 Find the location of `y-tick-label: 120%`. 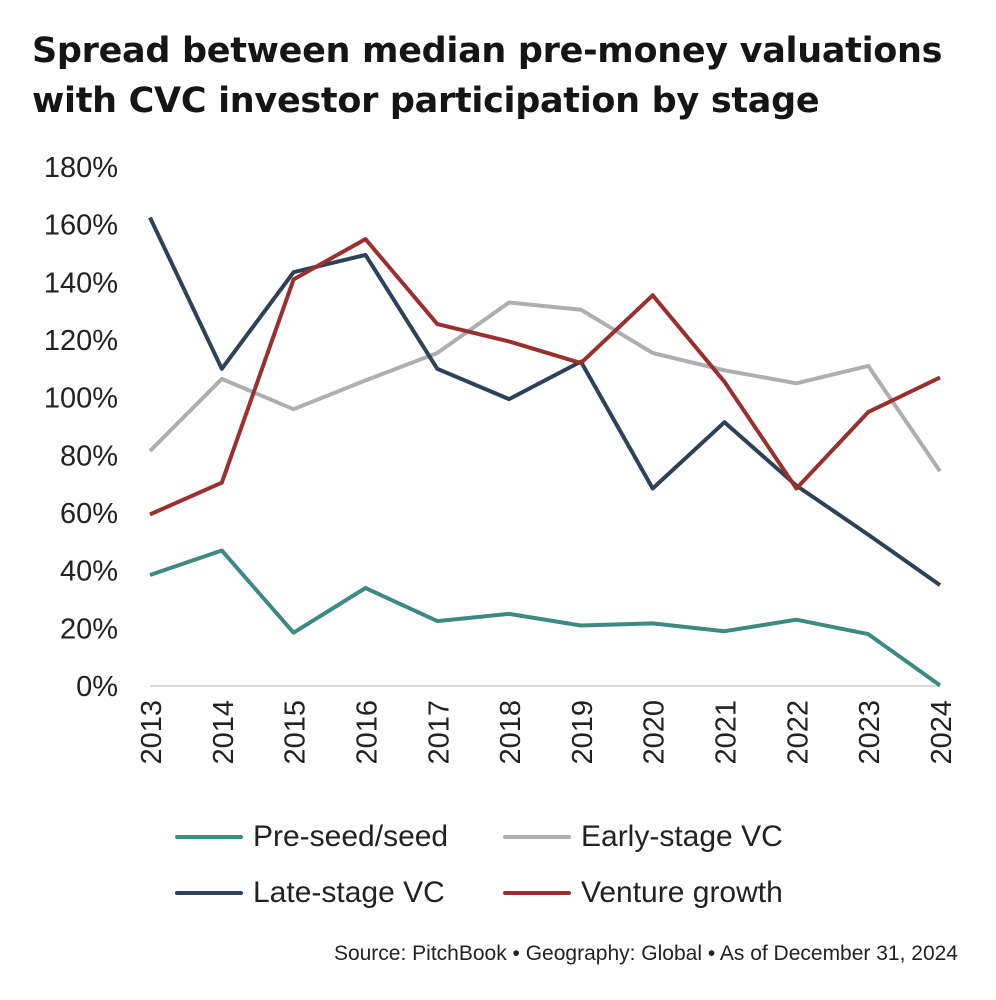

y-tick-label: 120% is located at coordinates (81, 341).